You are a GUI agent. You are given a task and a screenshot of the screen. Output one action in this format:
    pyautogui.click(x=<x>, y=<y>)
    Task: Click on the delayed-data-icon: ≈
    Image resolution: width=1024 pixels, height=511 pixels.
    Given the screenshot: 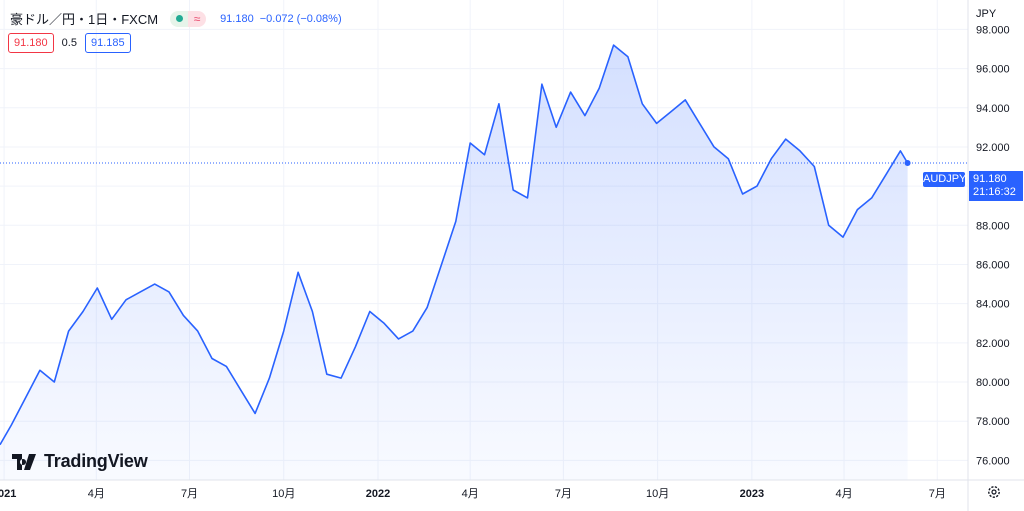 What is the action you would take?
    pyautogui.click(x=197, y=18)
    